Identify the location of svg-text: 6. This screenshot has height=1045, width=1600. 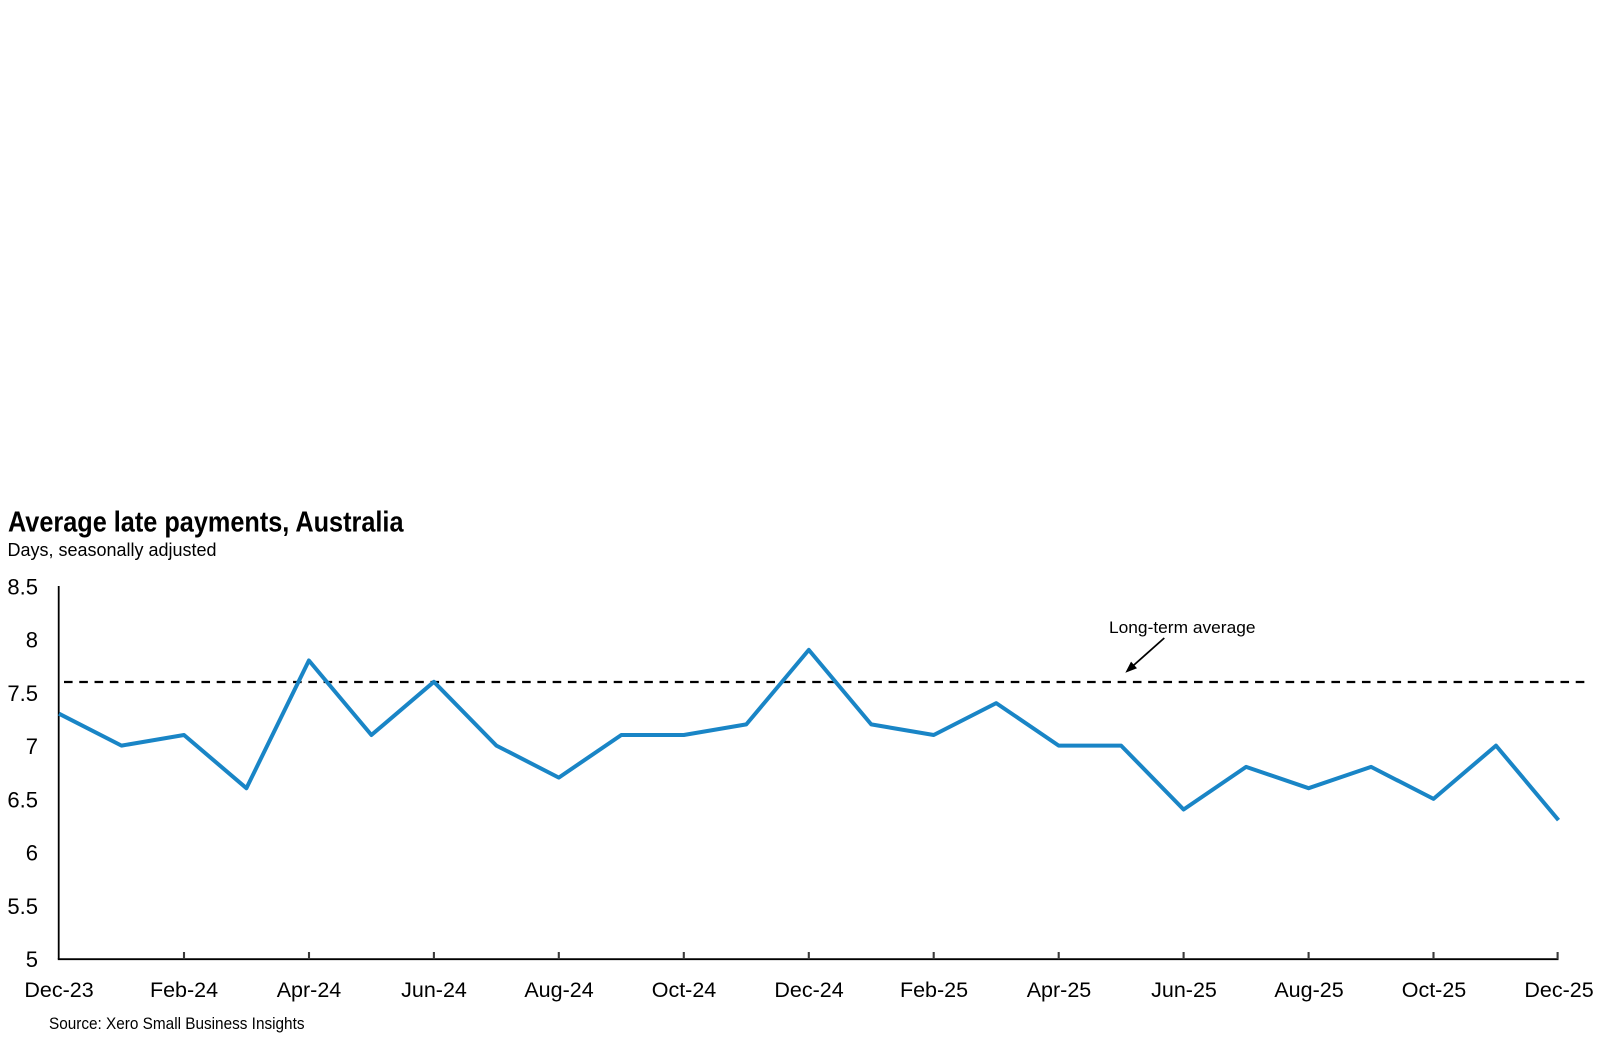
(32, 853).